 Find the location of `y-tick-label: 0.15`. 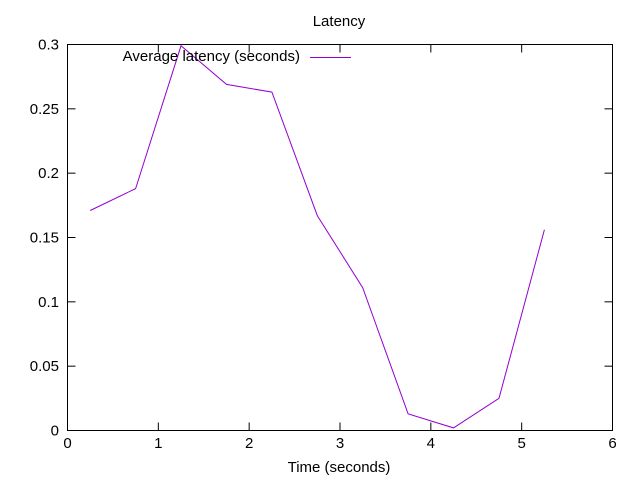

y-tick-label: 0.15 is located at coordinates (44, 238).